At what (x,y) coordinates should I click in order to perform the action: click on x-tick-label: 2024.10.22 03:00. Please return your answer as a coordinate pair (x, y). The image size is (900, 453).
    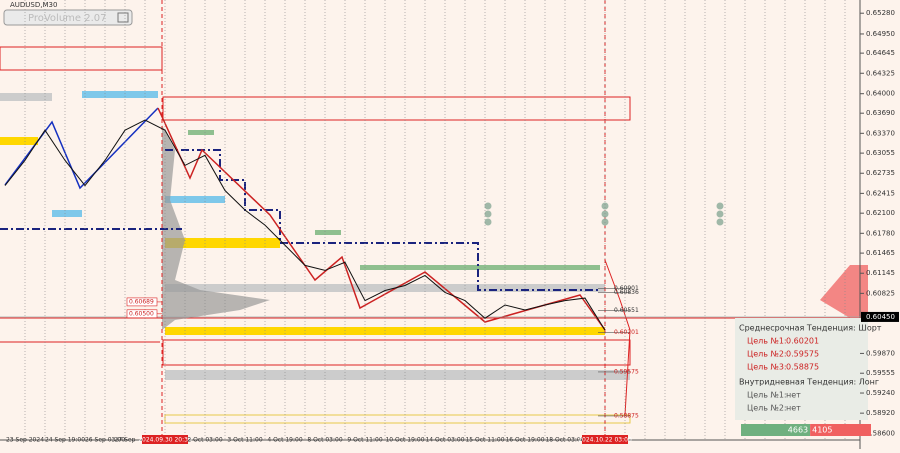
    Looking at the image, I should click on (605, 440).